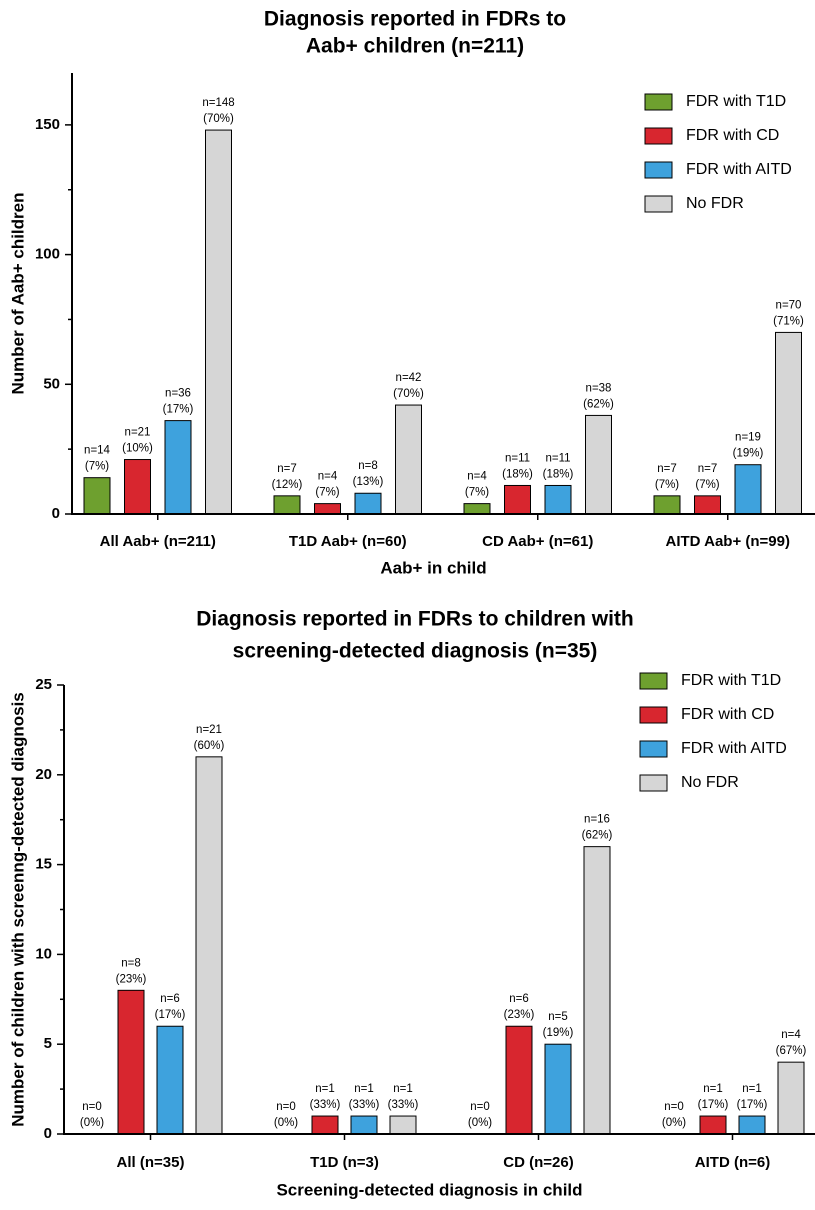  What do you see at coordinates (97, 451) in the screenshot?
I see `bar-label-count: n=14` at bounding box center [97, 451].